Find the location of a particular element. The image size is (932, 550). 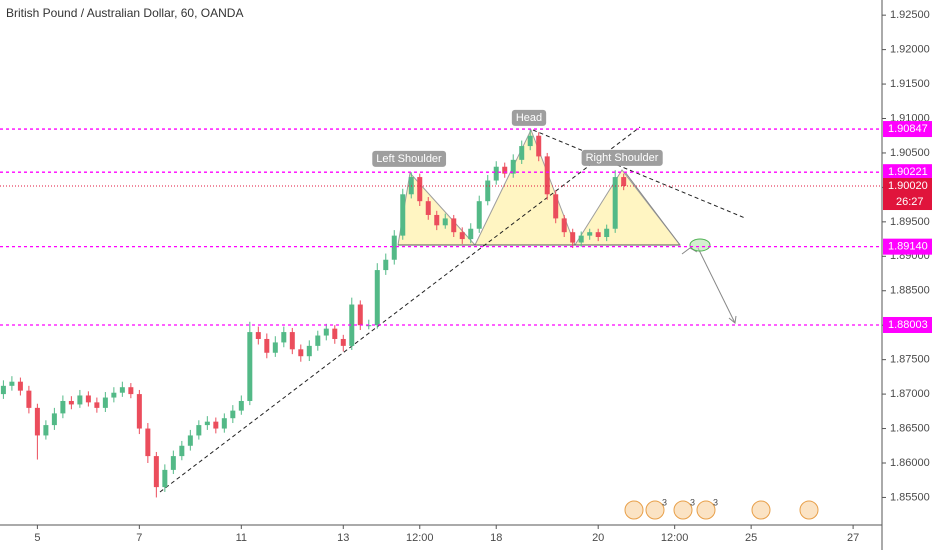

price-axis is located at coordinates (907, 275).